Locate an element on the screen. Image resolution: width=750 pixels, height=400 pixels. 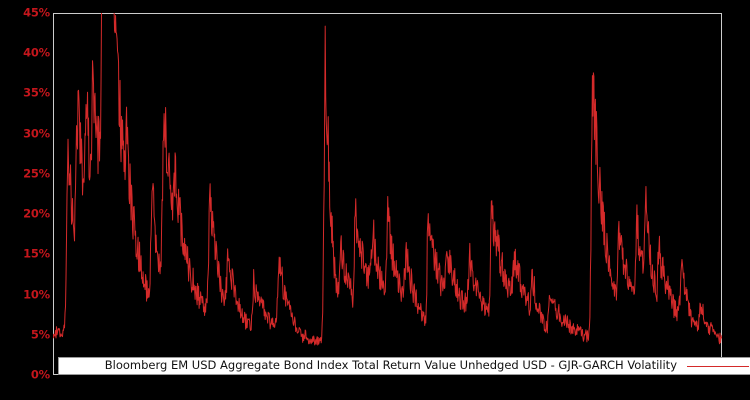
y-axis-tick-label: 5% is located at coordinates (40, 334).